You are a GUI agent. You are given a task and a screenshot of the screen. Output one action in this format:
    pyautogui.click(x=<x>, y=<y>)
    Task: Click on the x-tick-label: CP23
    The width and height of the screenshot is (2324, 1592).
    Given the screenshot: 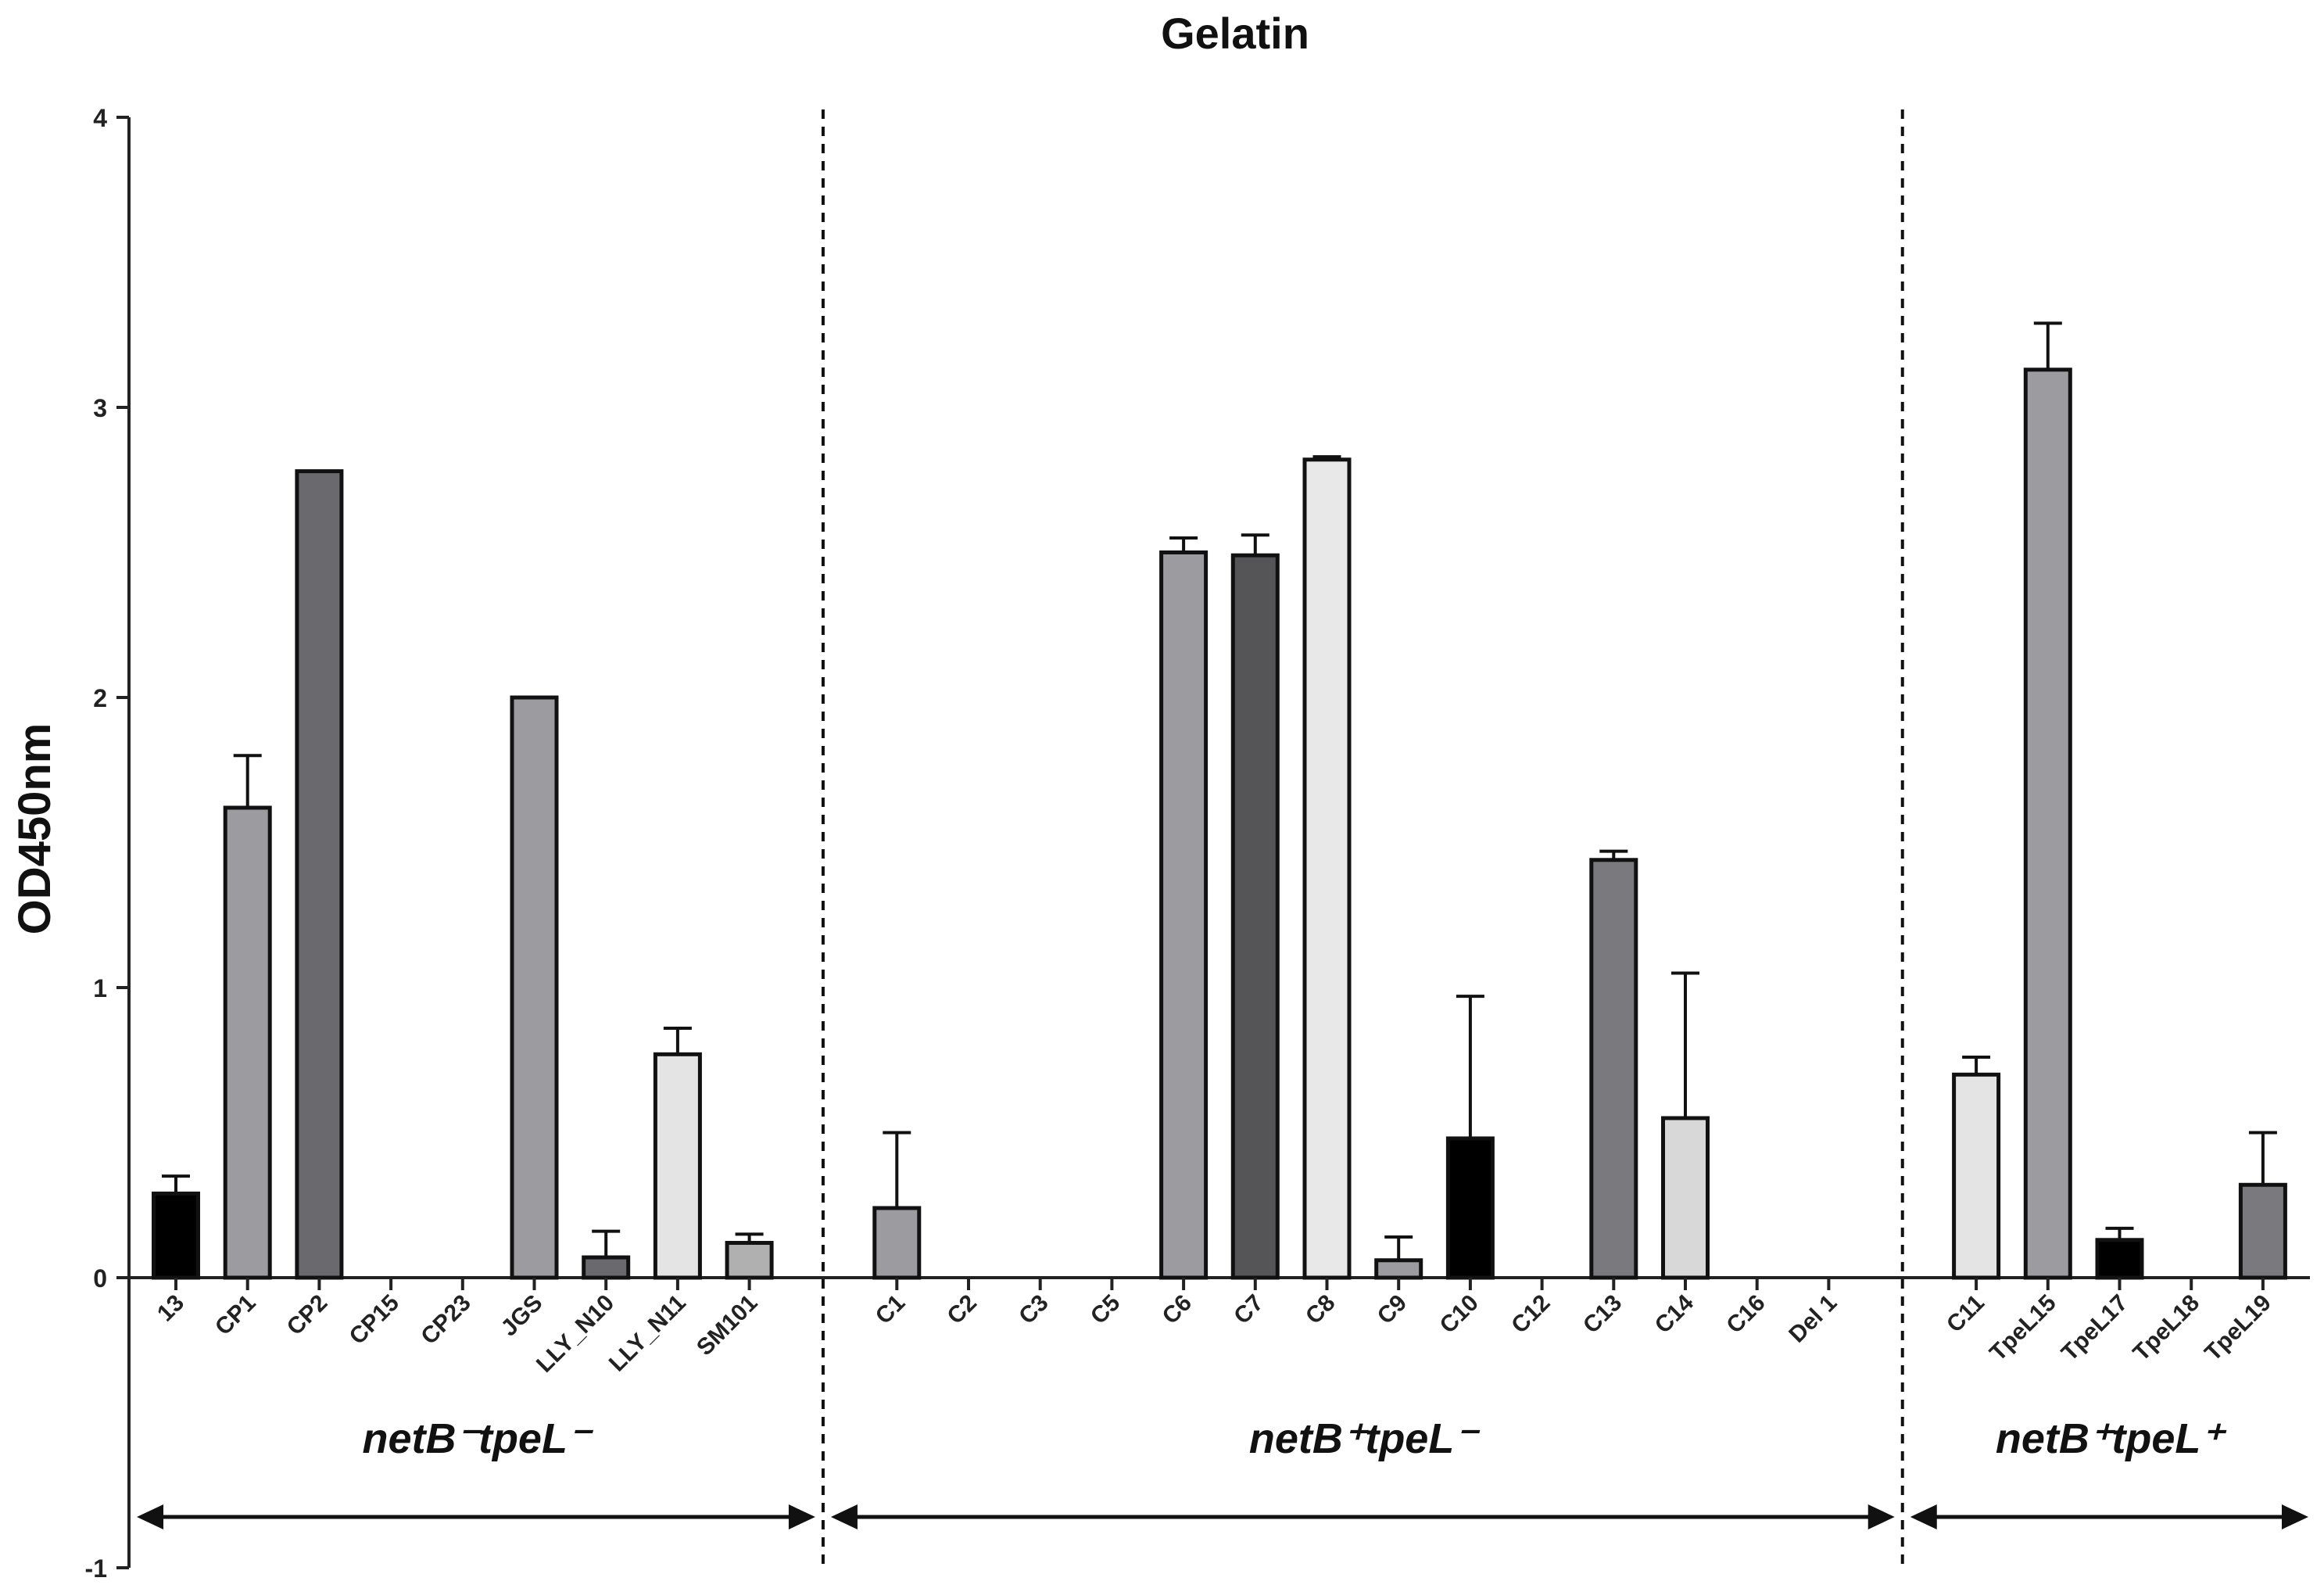 What is the action you would take?
    pyautogui.click(x=446, y=1320)
    